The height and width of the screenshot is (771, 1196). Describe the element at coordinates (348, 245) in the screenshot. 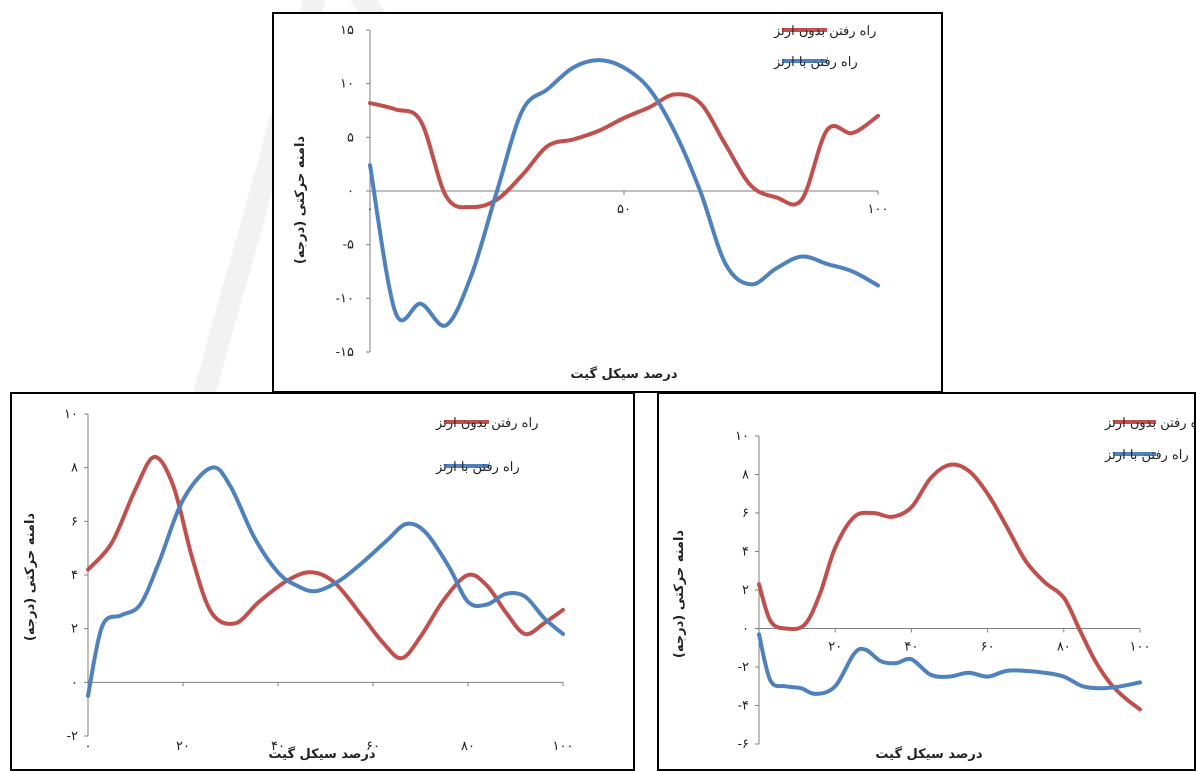

I see `y-tick-label: -۵` at that location.